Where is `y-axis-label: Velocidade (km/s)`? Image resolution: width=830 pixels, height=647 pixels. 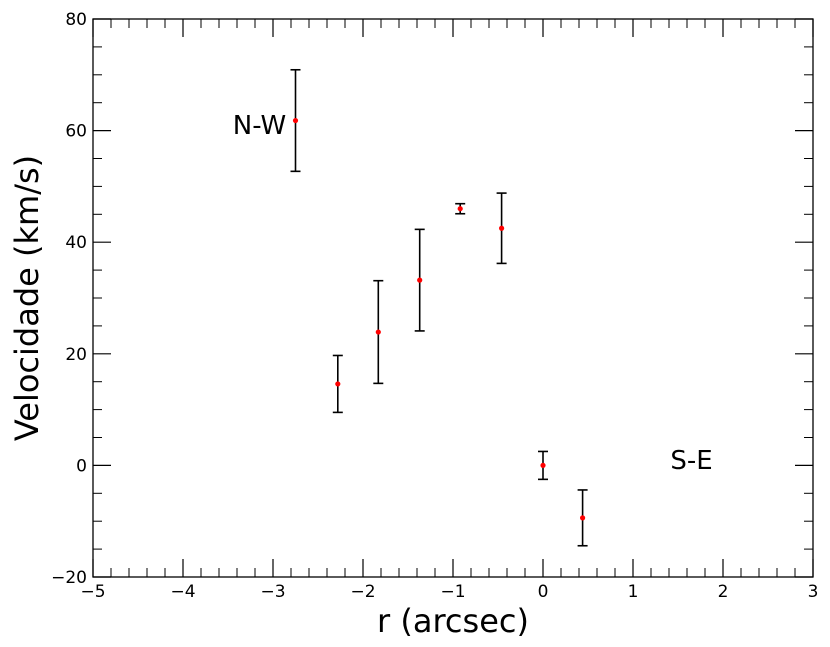
y-axis-label: Velocidade (km/s) is located at coordinates (27, 298).